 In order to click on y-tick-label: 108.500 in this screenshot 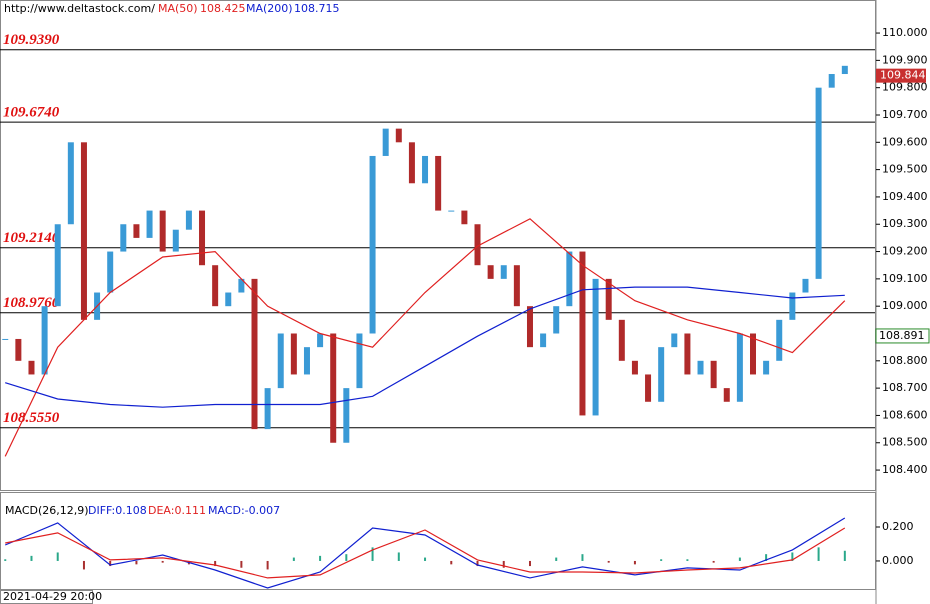, I will do `click(905, 442)`.